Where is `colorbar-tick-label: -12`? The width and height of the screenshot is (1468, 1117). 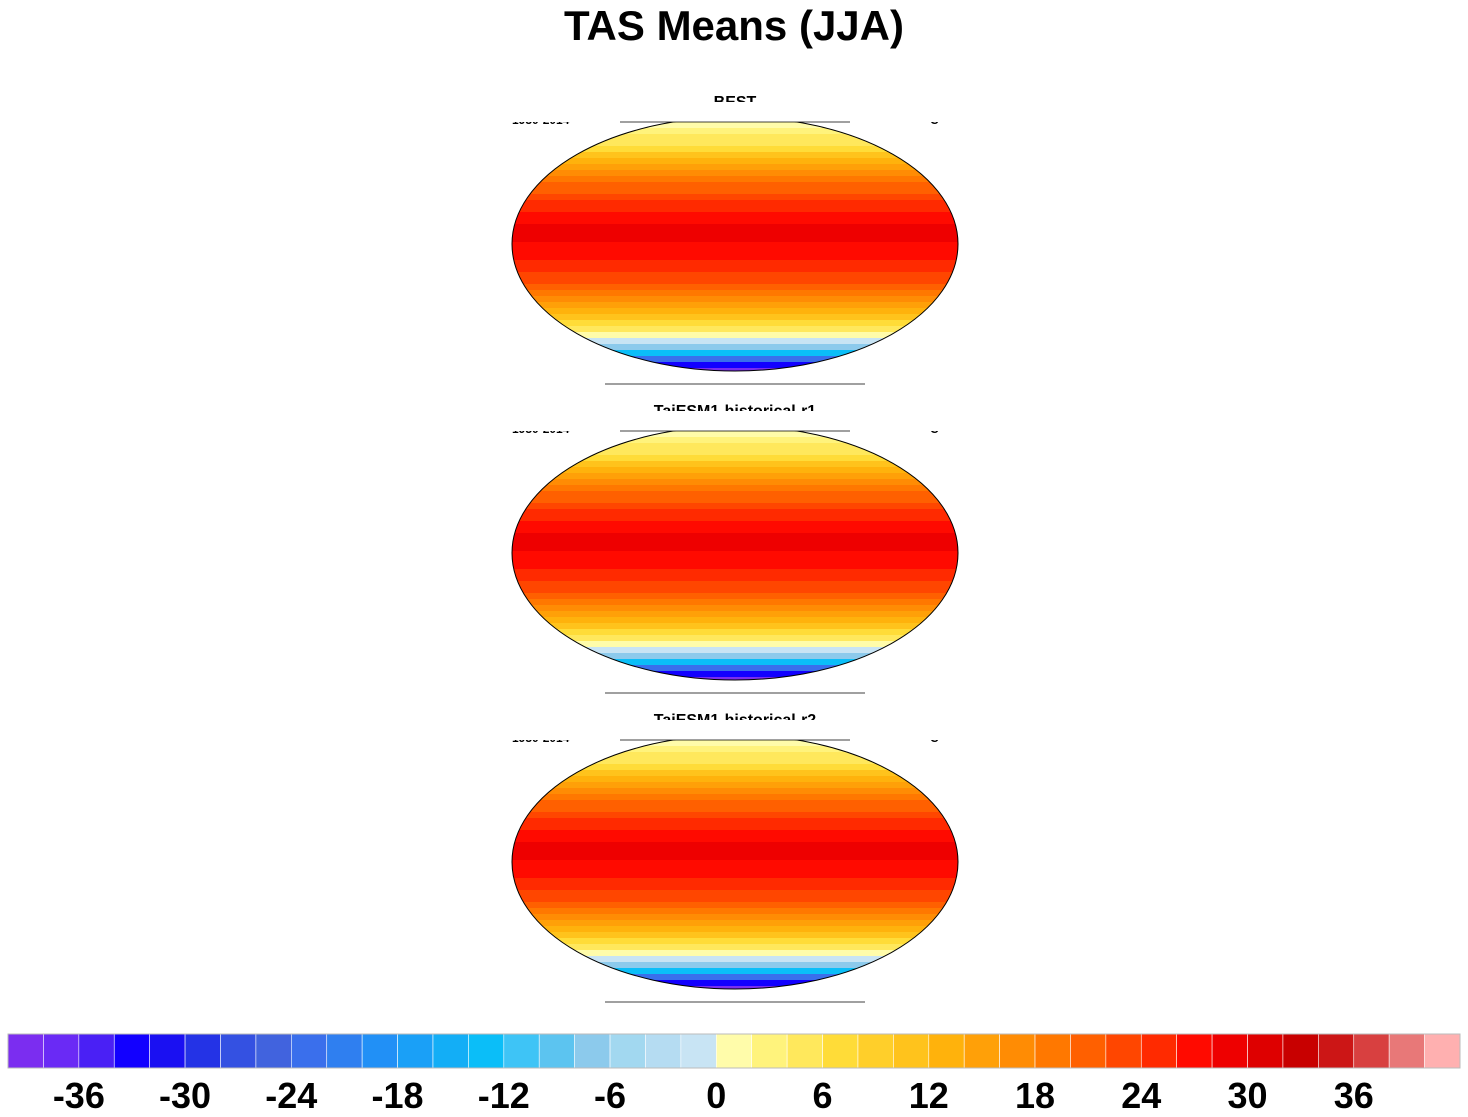 colorbar-tick-label: -12 is located at coordinates (504, 1095).